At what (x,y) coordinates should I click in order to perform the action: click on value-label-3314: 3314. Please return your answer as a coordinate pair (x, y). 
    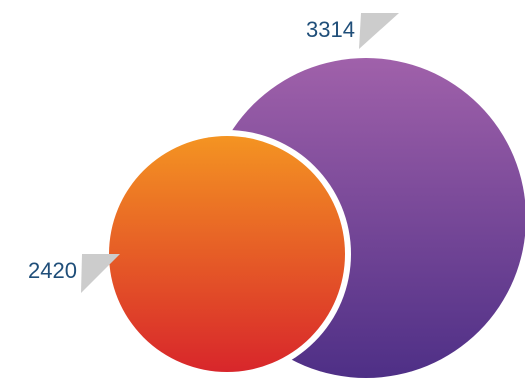
    Looking at the image, I should click on (330, 29).